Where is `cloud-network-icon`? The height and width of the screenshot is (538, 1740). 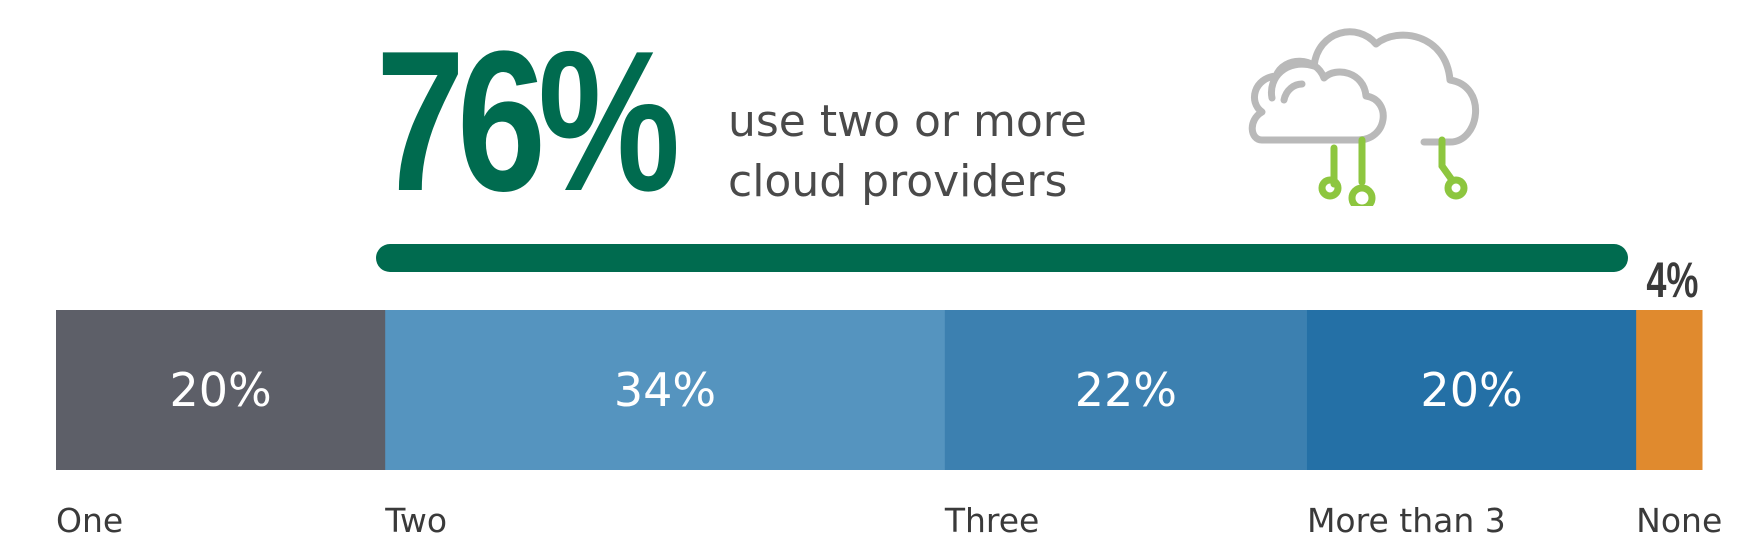
cloud-network-icon is located at coordinates (1363, 117).